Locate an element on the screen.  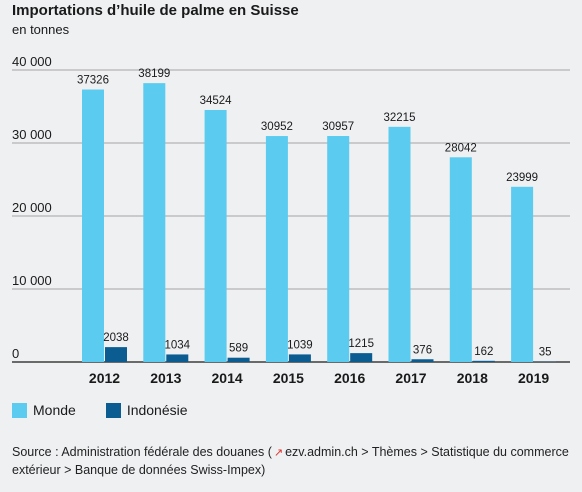
y-axis-unit-label: en tonnes is located at coordinates (41, 29).